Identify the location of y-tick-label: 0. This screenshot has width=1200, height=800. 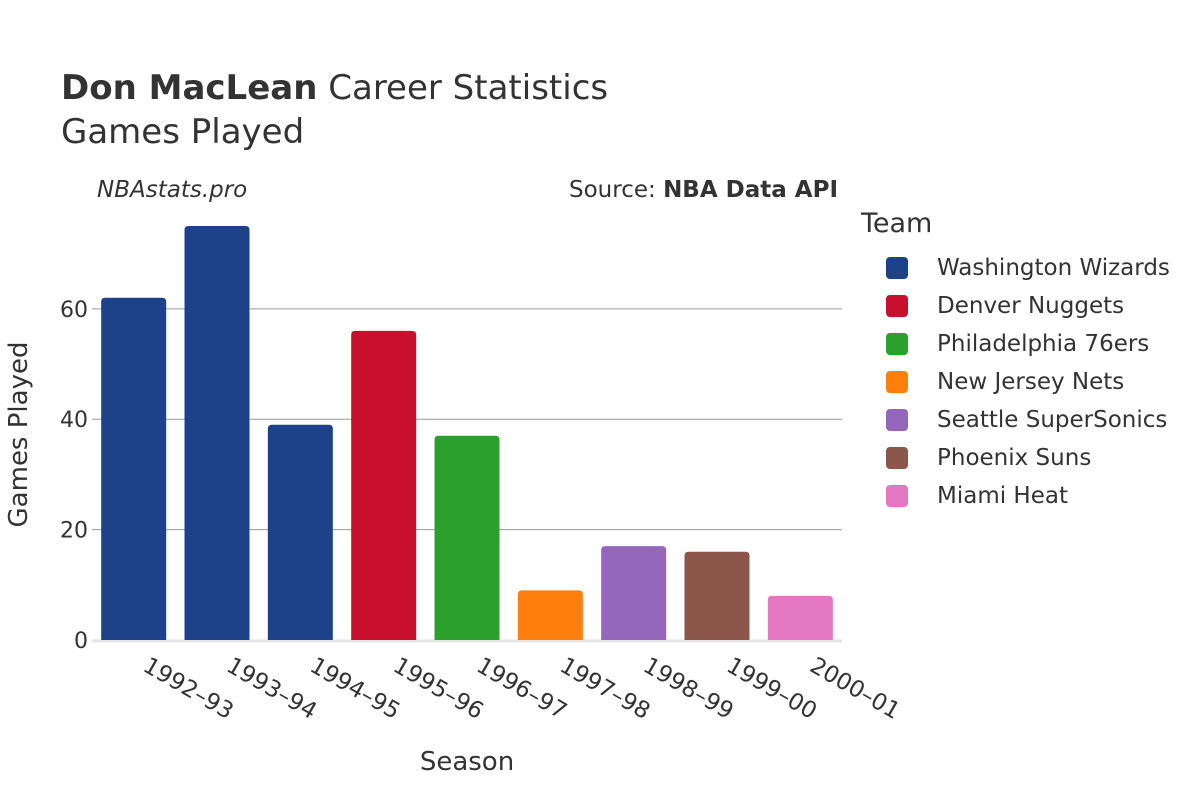
(81, 641).